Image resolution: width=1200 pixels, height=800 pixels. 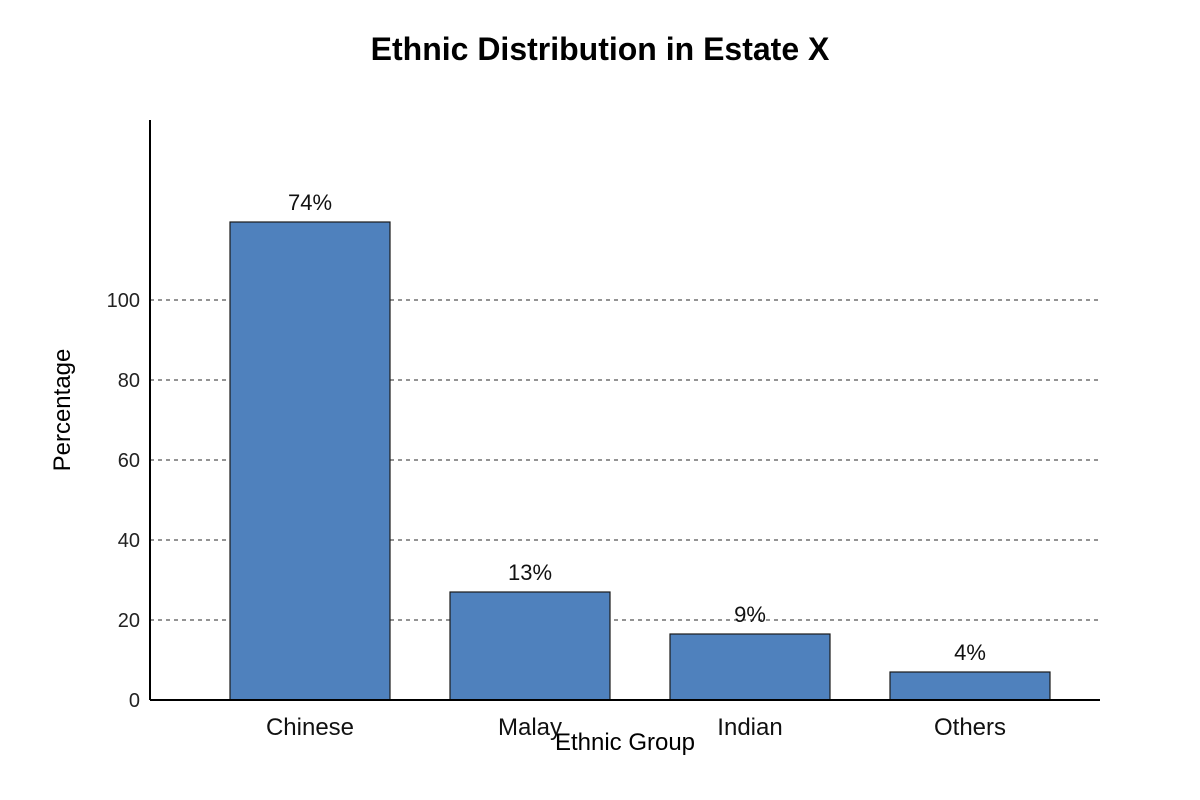 What do you see at coordinates (123, 301) in the screenshot?
I see `y-tick-label: 100` at bounding box center [123, 301].